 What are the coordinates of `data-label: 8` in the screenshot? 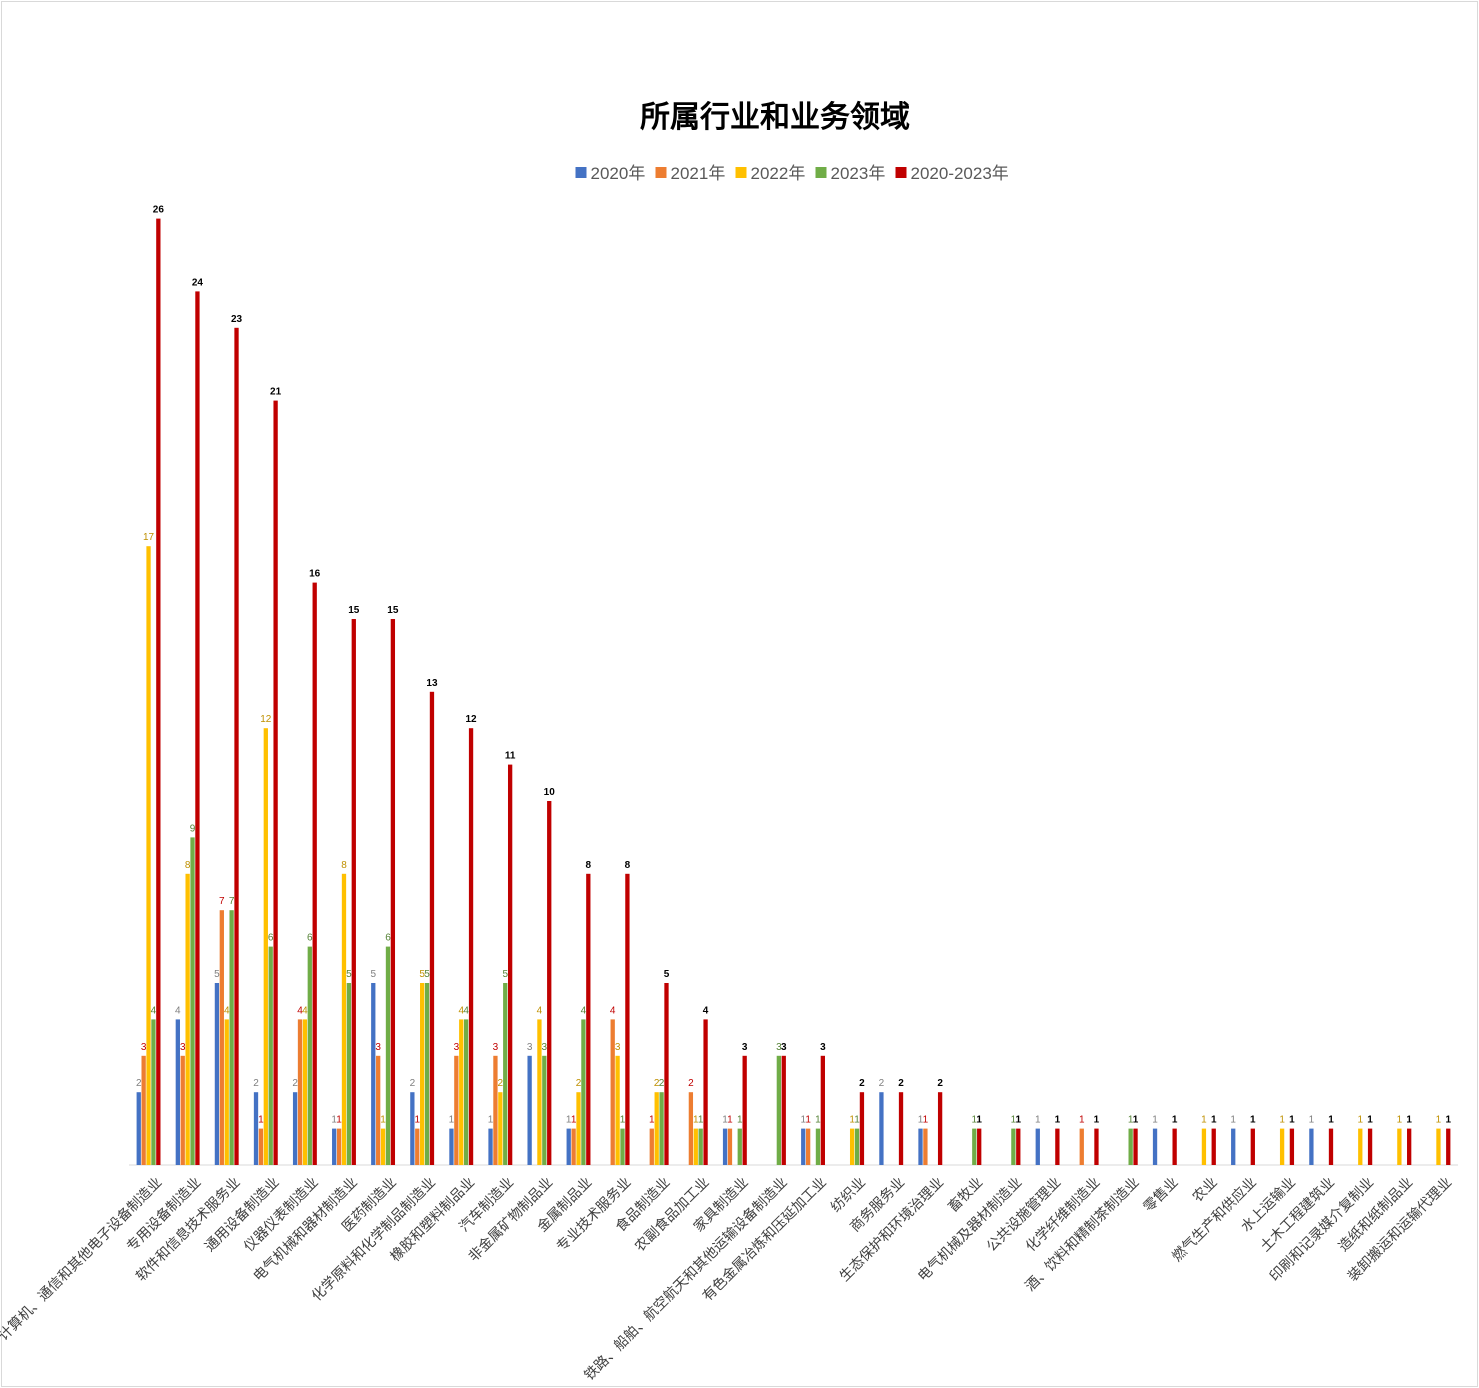 It's located at (589, 865).